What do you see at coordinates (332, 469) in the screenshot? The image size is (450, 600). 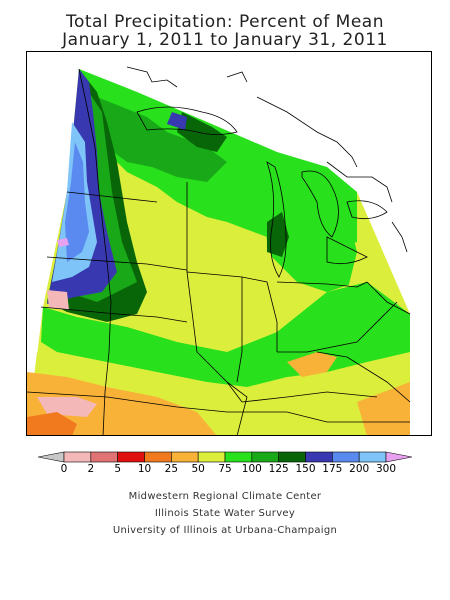 I see `legend-tick-label: 175` at bounding box center [332, 469].